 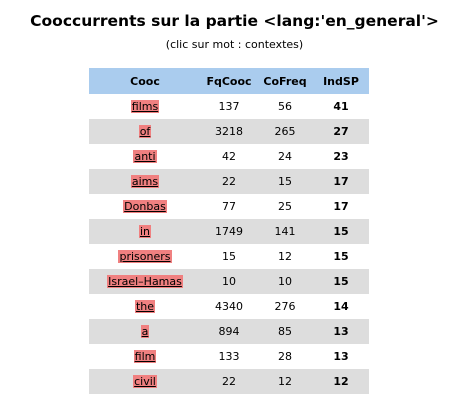 I want to click on fqcooc-cell: 1749, so click(x=229, y=231).